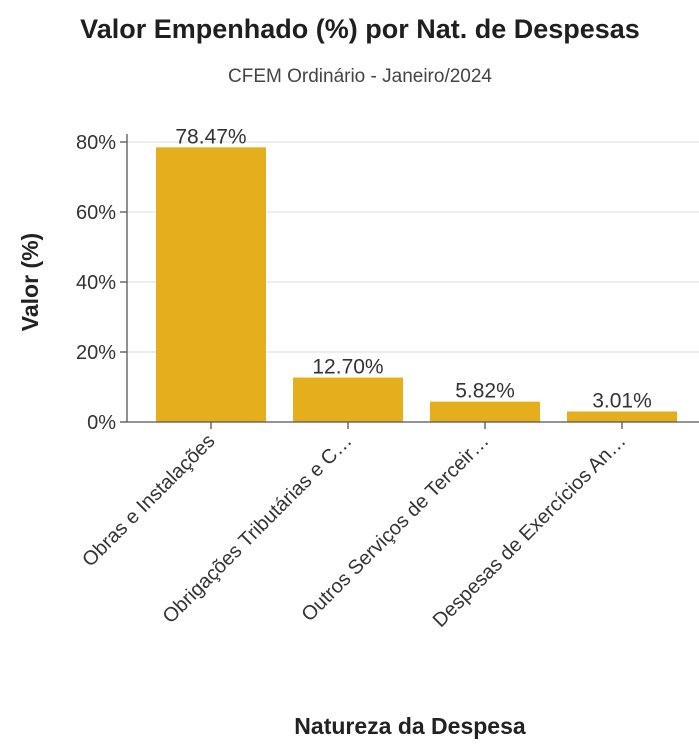 This screenshot has height=750, width=699. I want to click on bar-value-label: 3.01%, so click(622, 400).